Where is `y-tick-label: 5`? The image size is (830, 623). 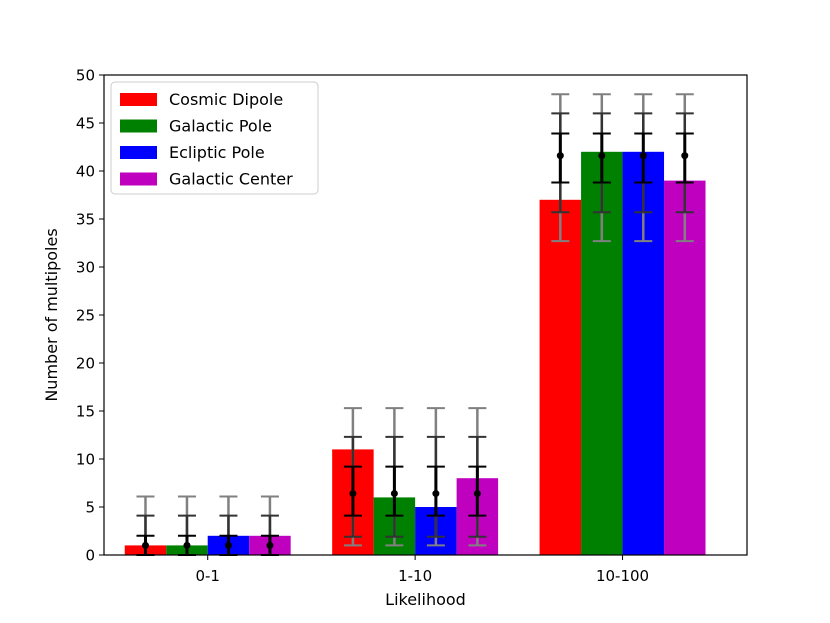
y-tick-label: 5 is located at coordinates (90, 508).